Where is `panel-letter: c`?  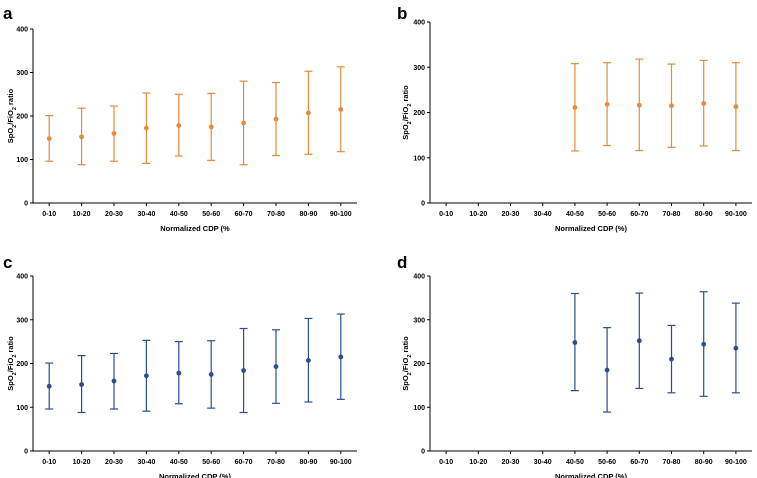
panel-letter: c is located at coordinates (7, 262).